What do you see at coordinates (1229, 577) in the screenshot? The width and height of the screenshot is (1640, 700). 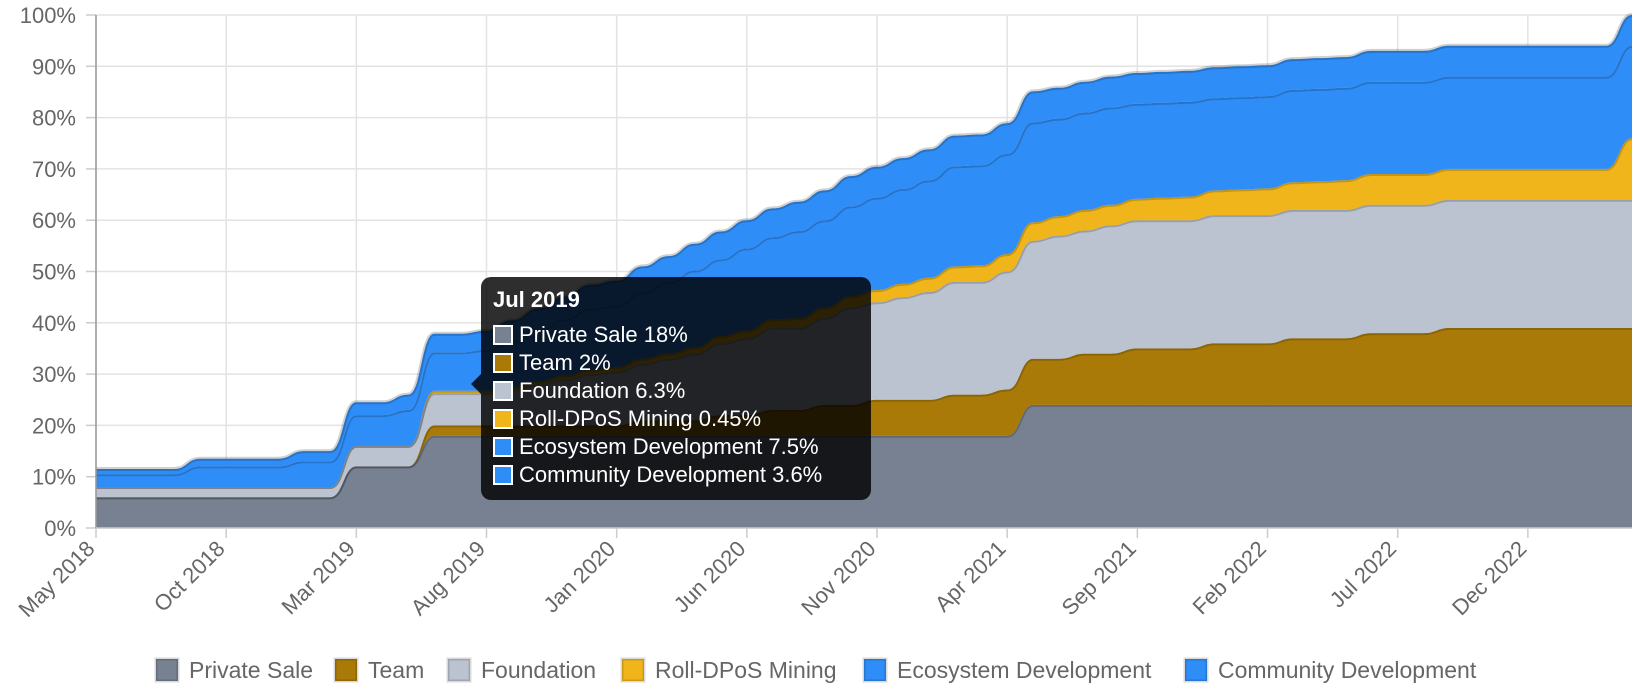 I see `x-tick-label: Feb 2022` at bounding box center [1229, 577].